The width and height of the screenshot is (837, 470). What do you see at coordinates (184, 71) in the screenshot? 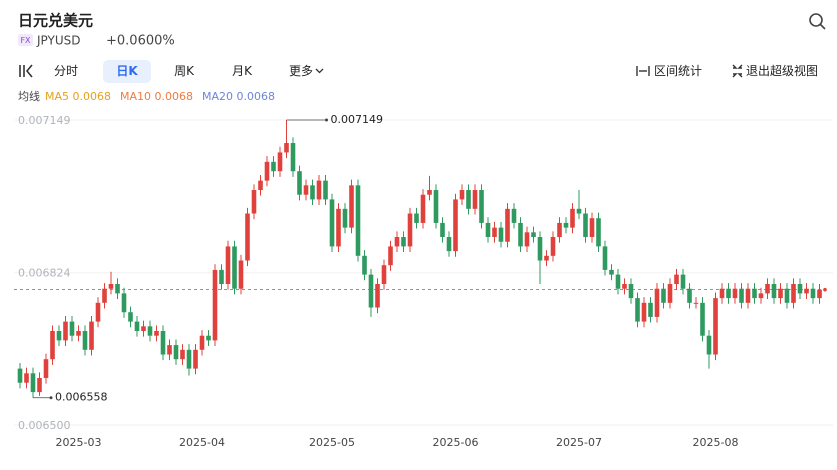
I see `tab: 周K` at bounding box center [184, 71].